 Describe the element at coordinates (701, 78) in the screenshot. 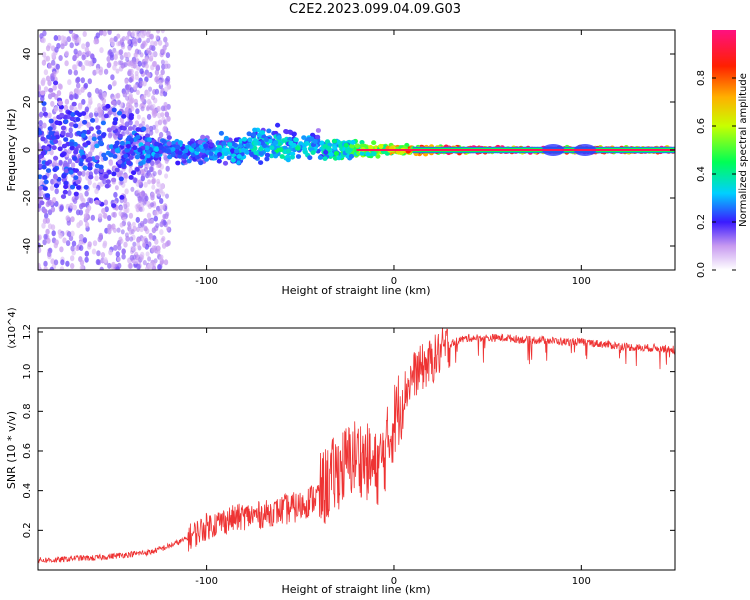

I see `colorbar-tick-label: 0.8` at that location.